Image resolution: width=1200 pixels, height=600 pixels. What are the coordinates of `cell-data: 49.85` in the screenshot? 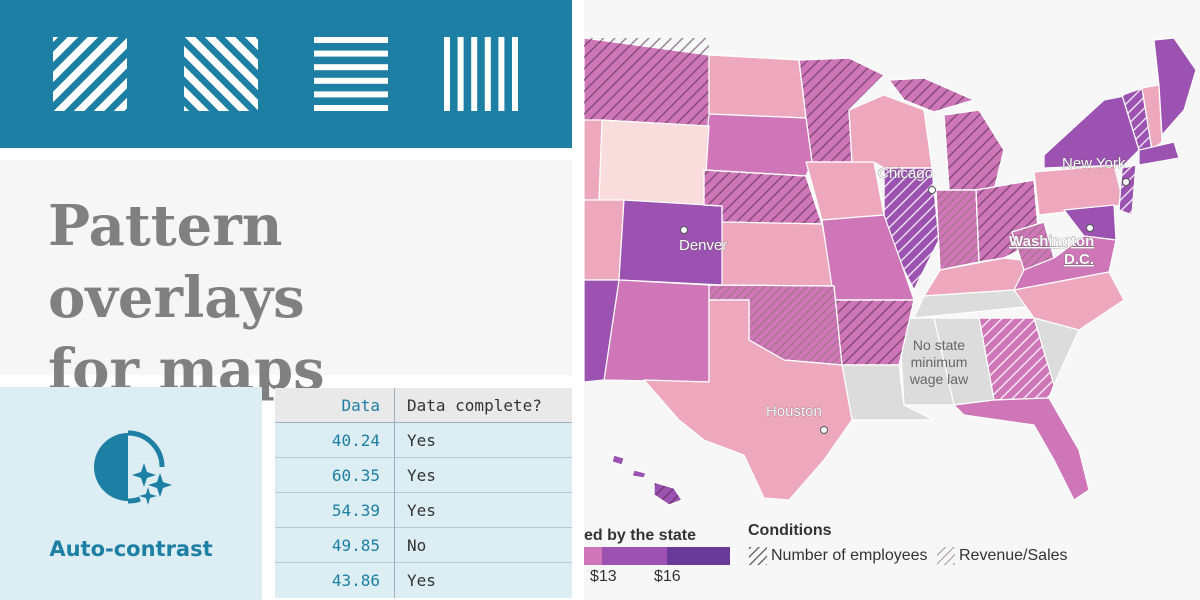 It's located at (335, 545).